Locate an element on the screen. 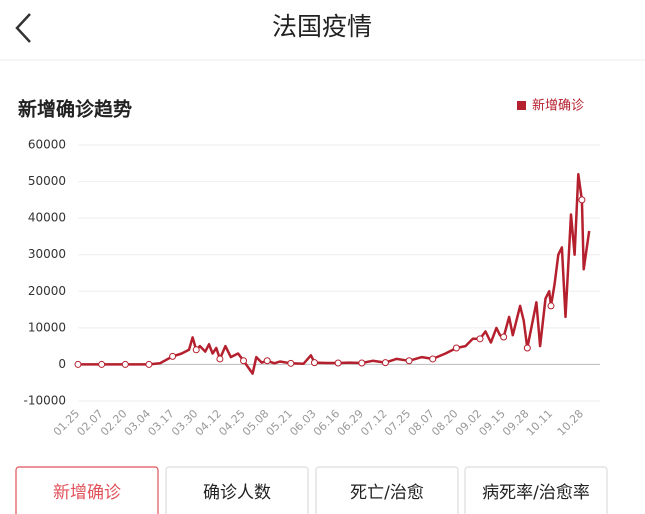 The height and width of the screenshot is (514, 645). y-tick-label: 20000 is located at coordinates (47, 291).